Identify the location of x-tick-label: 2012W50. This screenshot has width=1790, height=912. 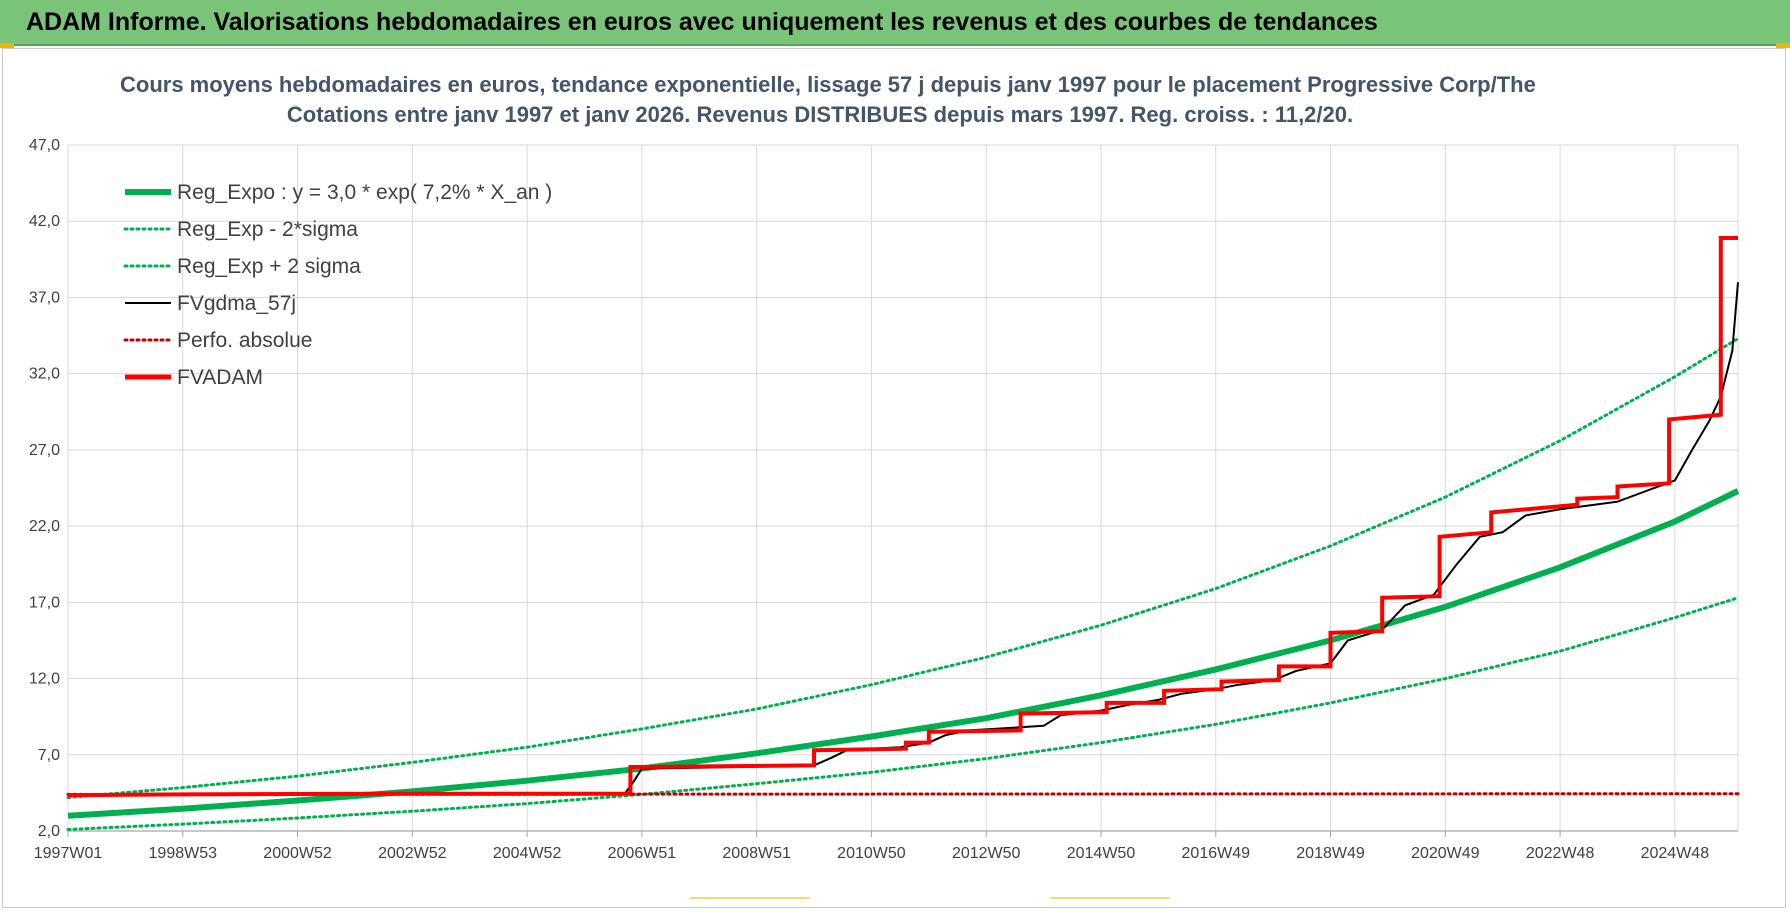
(986, 853).